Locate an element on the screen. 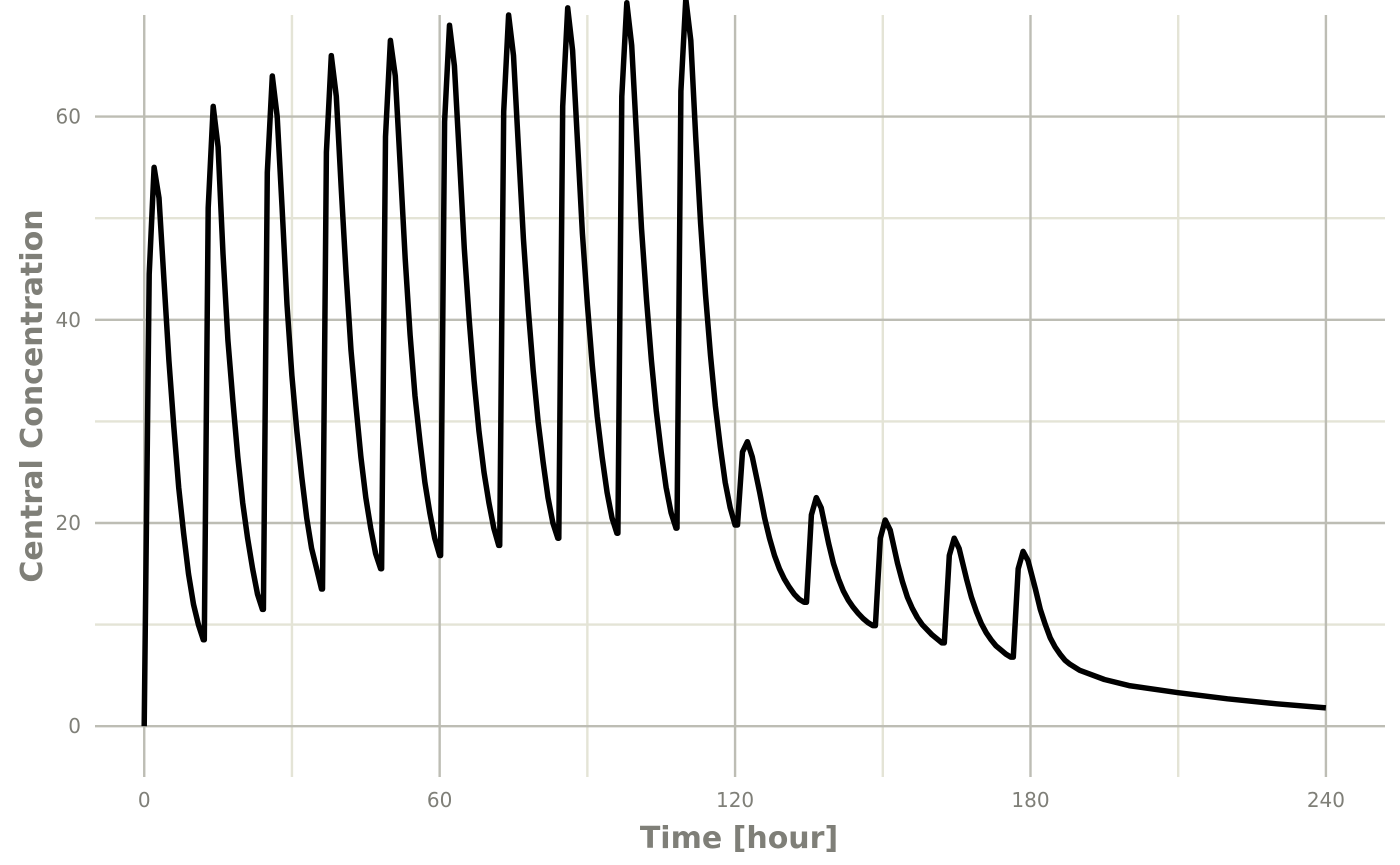  x-tick-label: 60 is located at coordinates (439, 800).